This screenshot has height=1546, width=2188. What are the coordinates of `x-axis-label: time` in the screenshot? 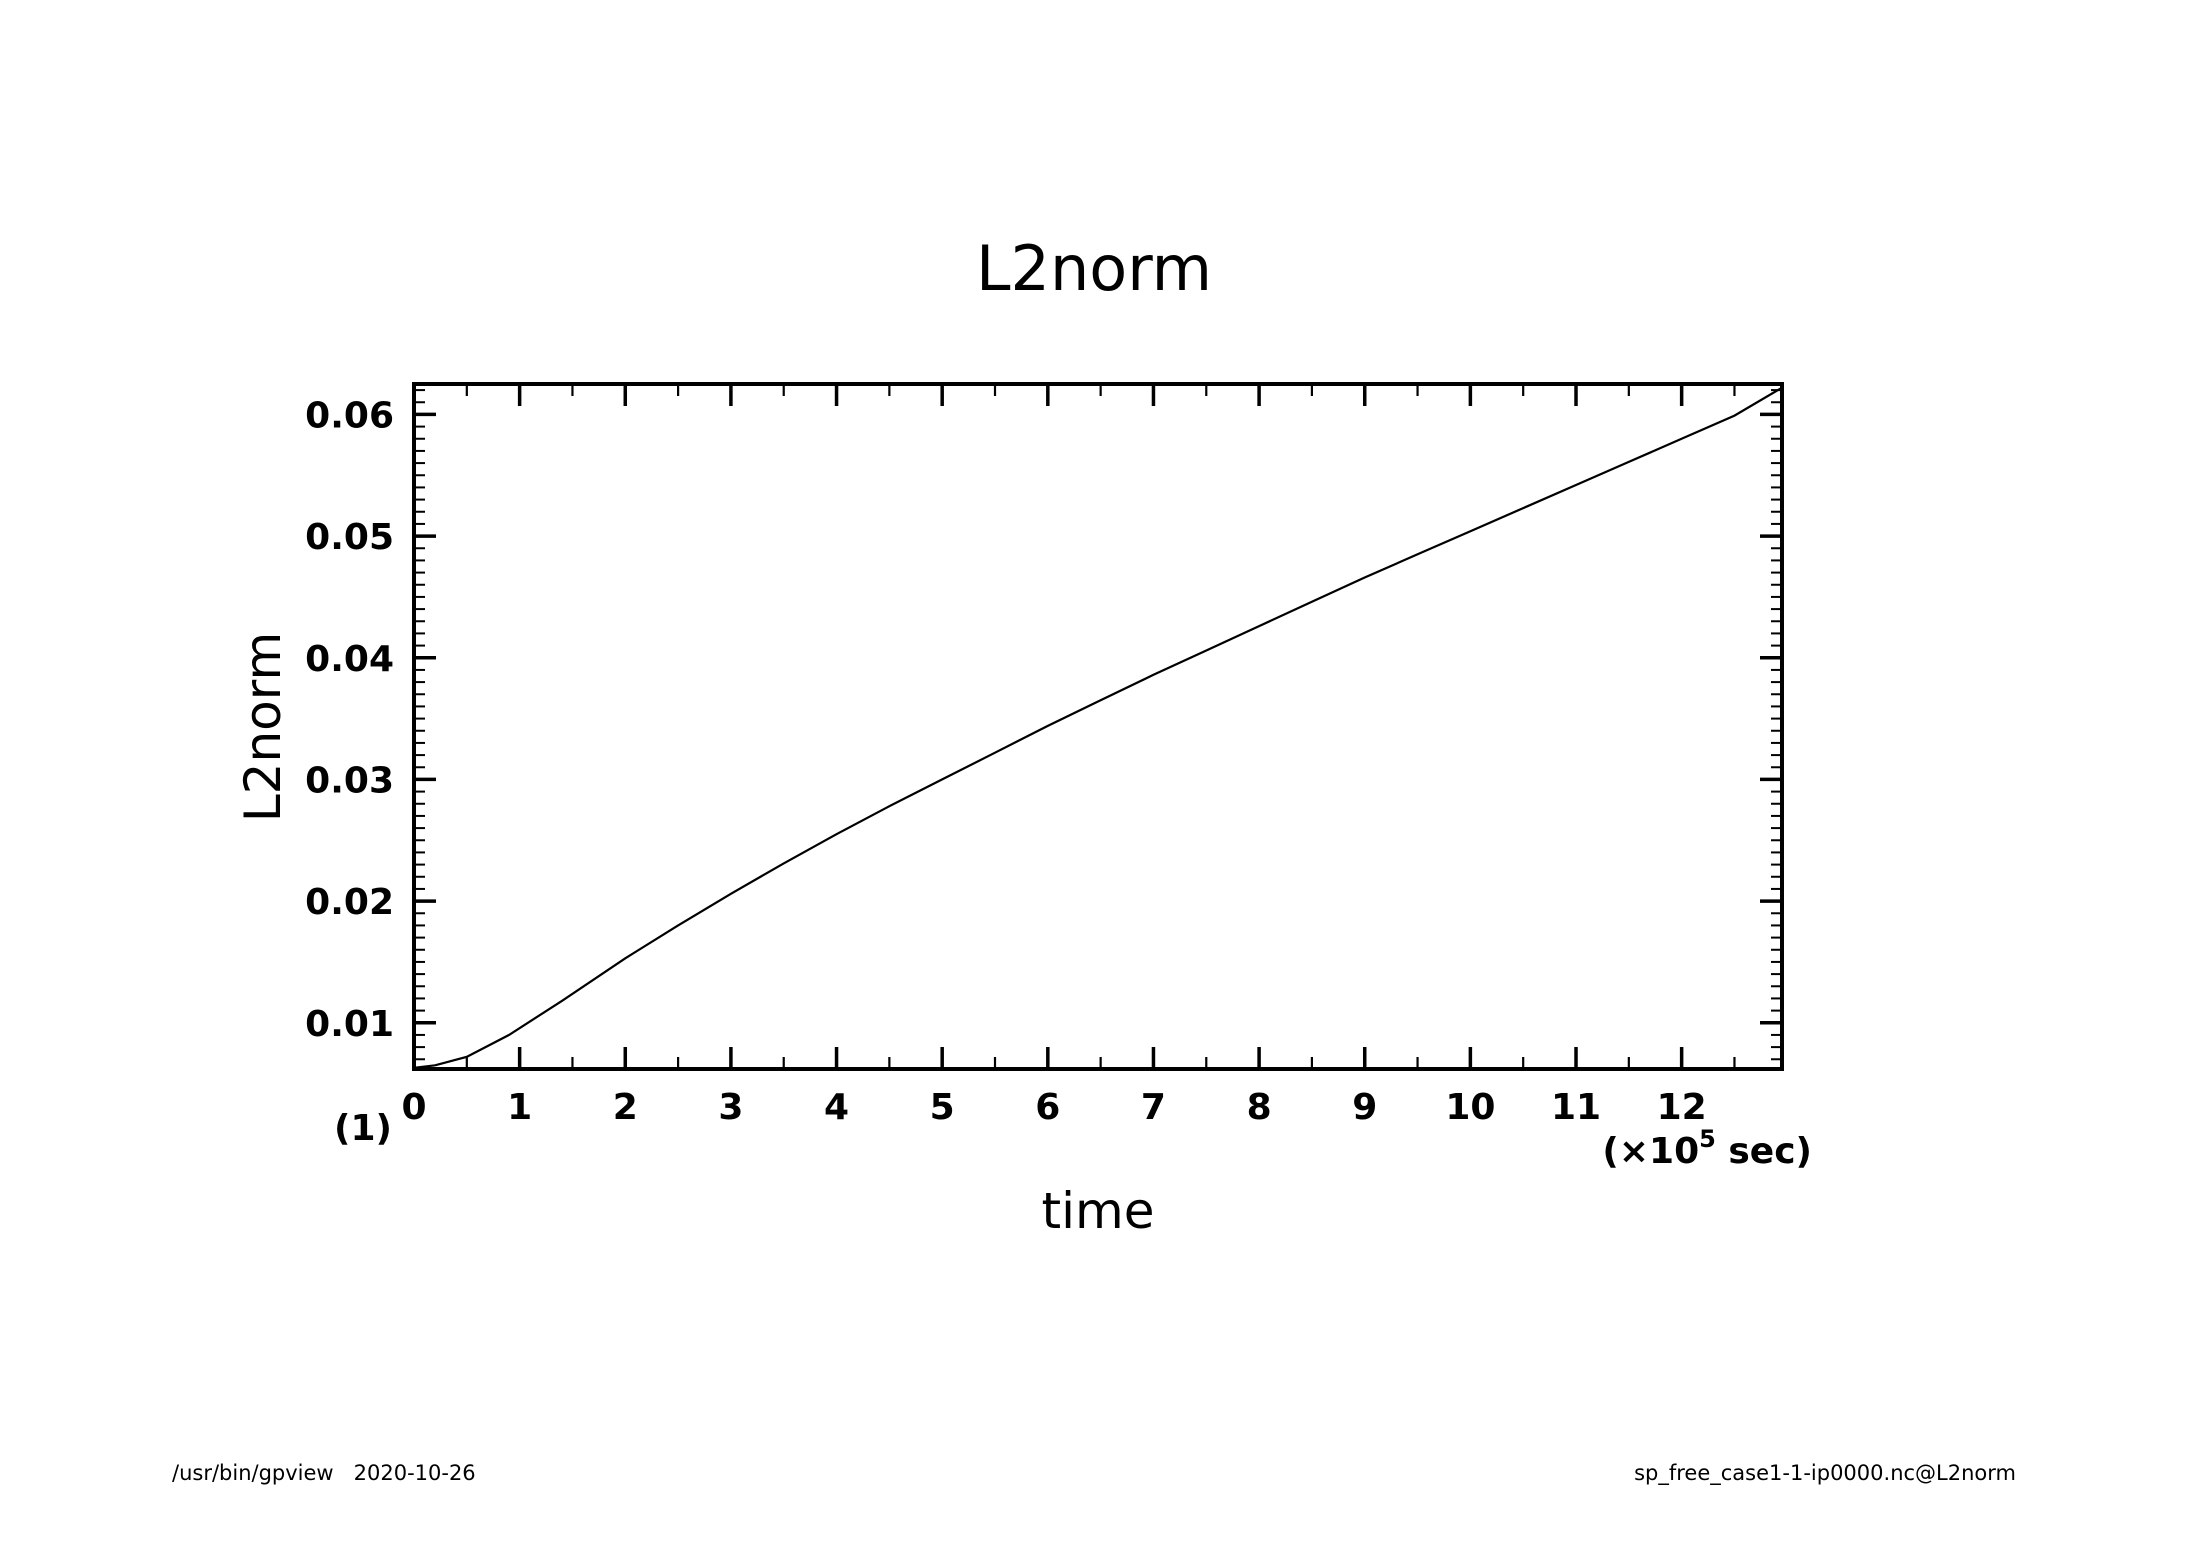 It's located at (1098, 1211).